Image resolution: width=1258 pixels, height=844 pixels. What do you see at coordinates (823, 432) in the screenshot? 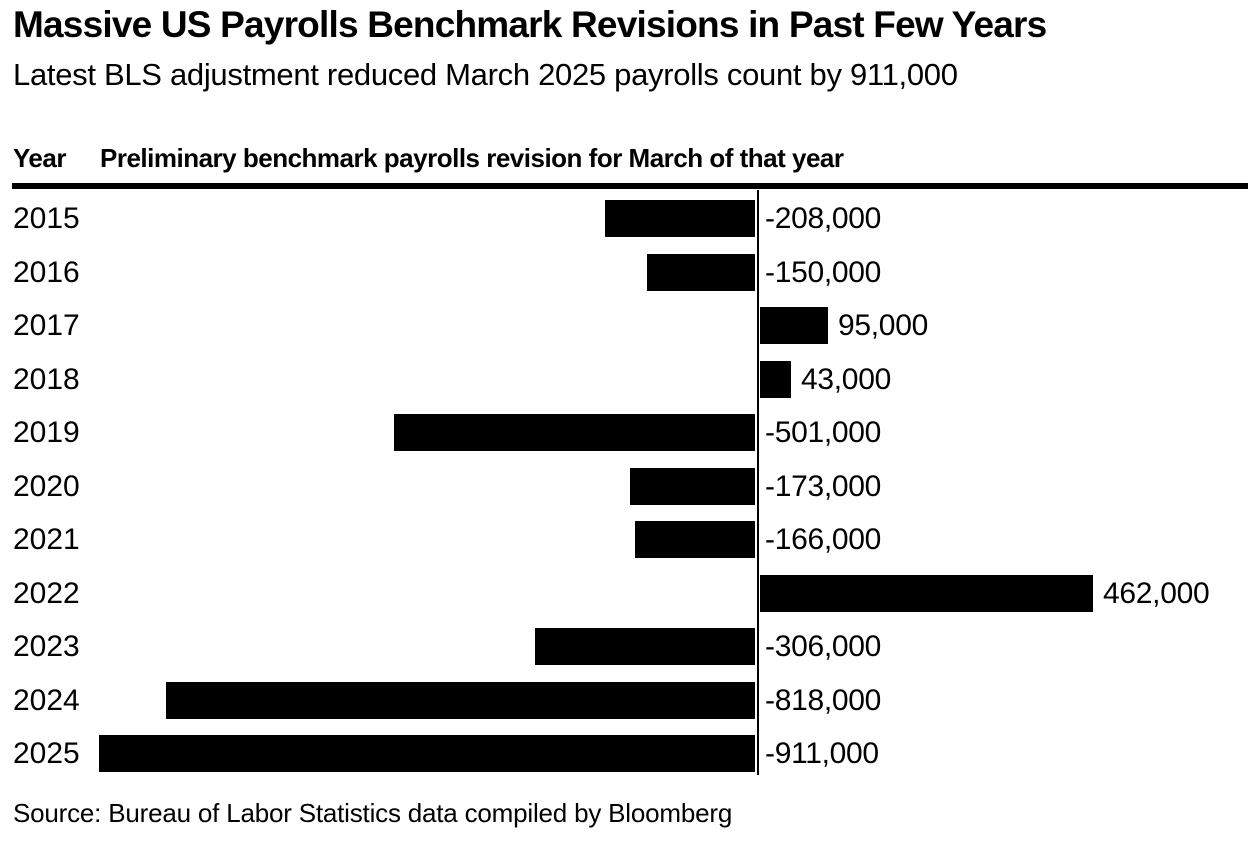
I see `value-label: -501,000` at bounding box center [823, 432].